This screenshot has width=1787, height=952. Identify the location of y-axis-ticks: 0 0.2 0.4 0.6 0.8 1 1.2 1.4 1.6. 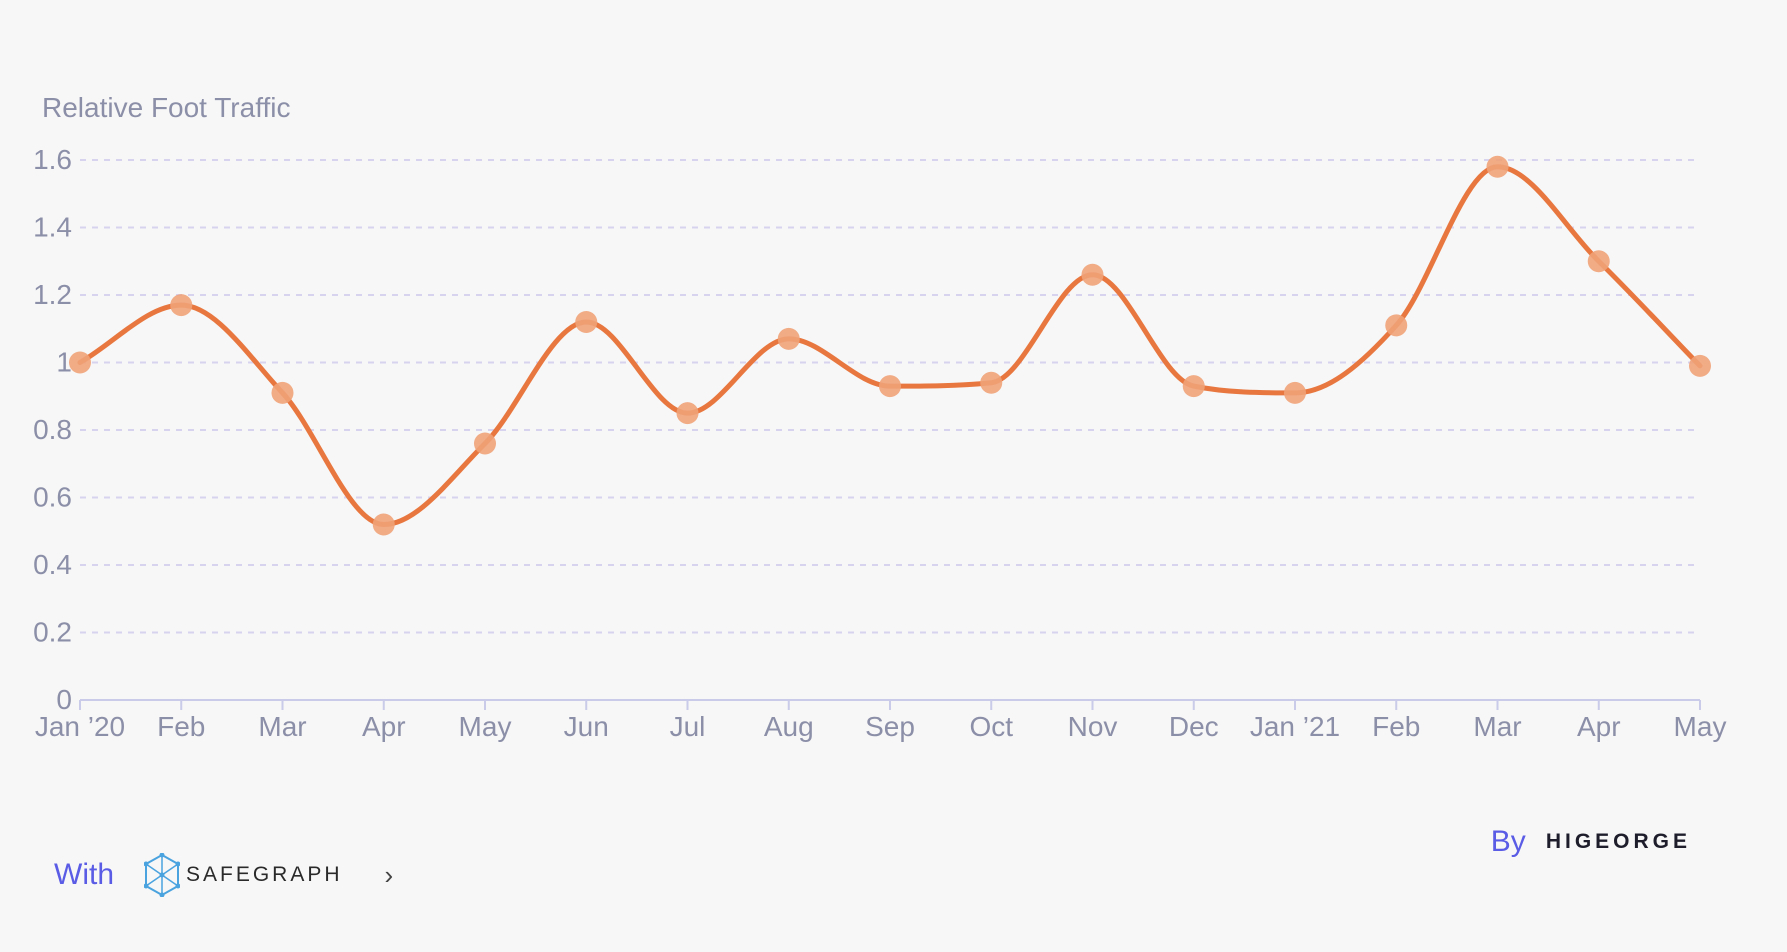
(52, 429).